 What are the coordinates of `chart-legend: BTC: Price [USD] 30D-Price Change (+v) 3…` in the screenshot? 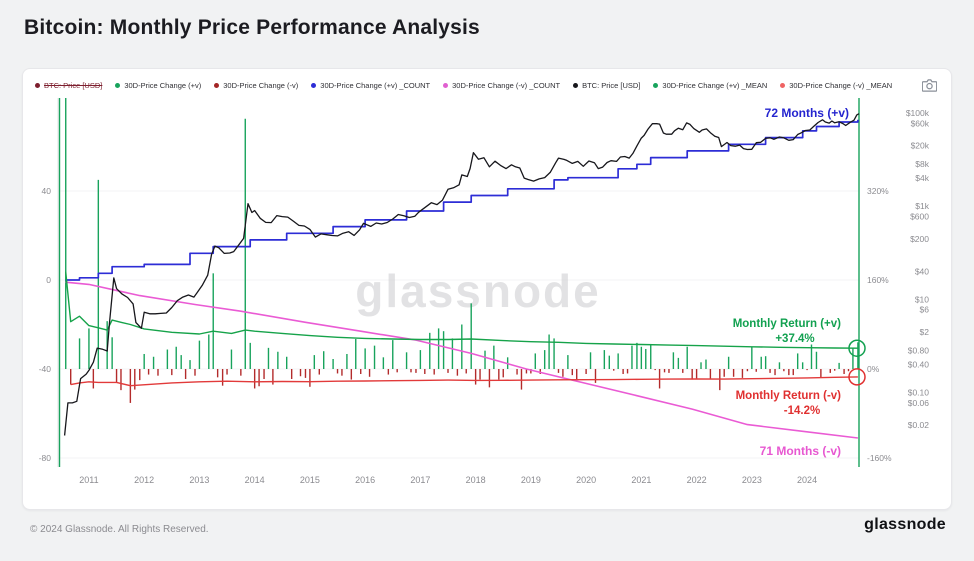 It's located at (487, 81).